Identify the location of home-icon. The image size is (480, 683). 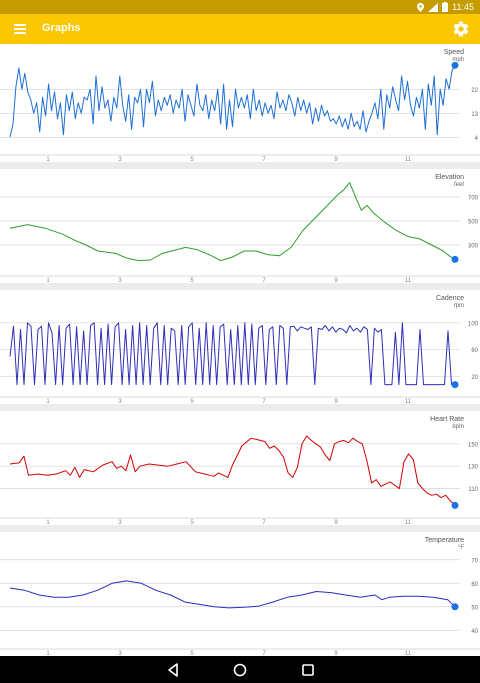
(240, 670).